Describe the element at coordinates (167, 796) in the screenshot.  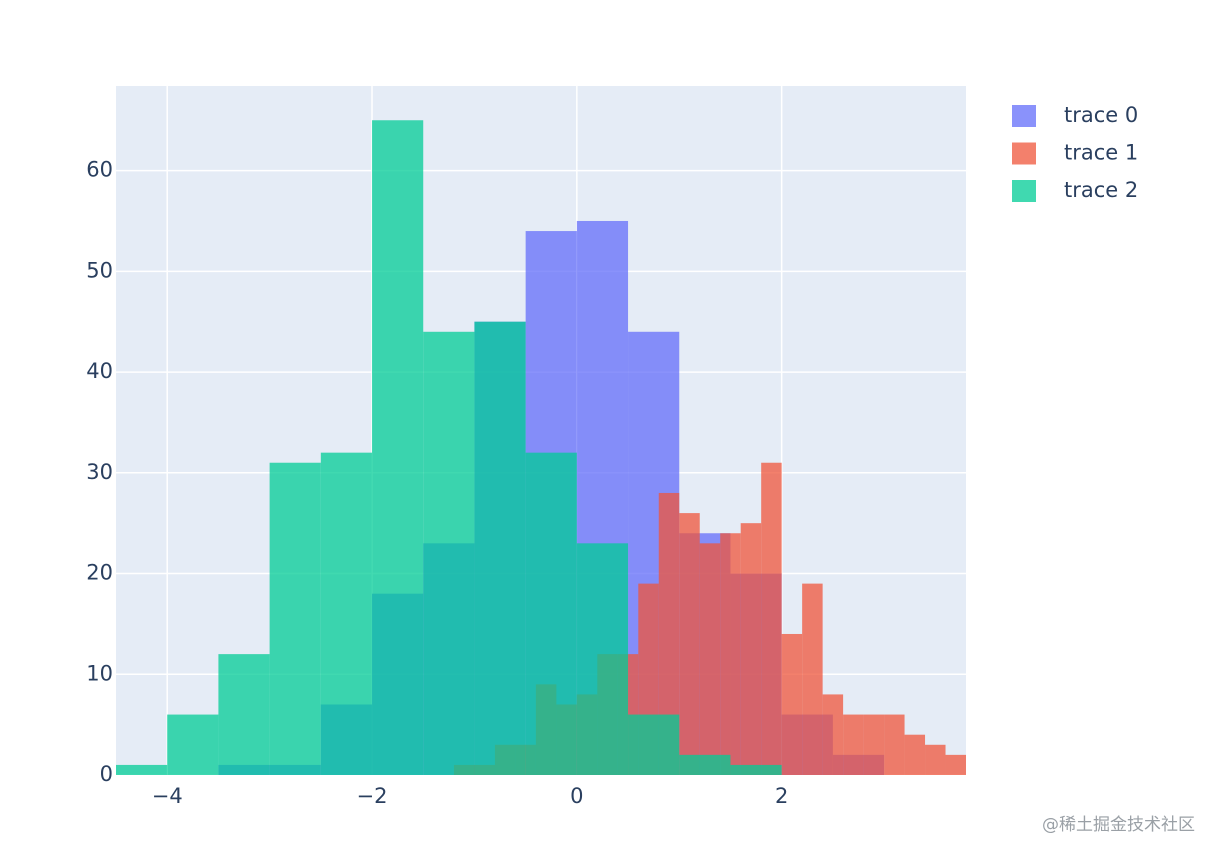
I see `x-tick-label: −4` at that location.